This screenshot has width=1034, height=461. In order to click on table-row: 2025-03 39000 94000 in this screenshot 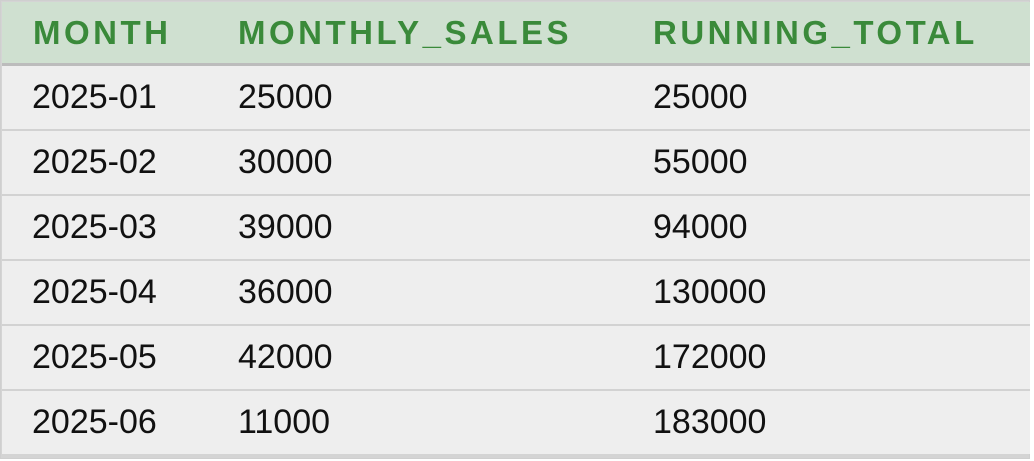, I will do `click(516, 228)`.